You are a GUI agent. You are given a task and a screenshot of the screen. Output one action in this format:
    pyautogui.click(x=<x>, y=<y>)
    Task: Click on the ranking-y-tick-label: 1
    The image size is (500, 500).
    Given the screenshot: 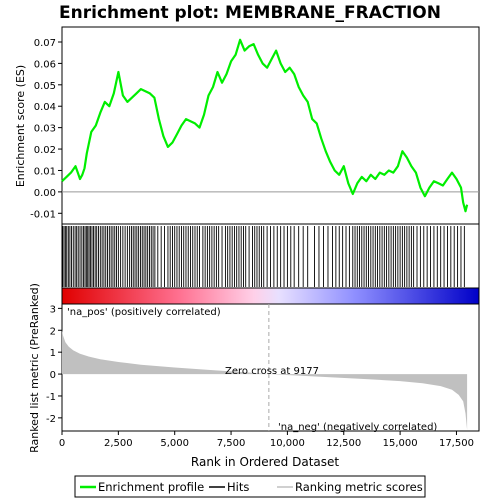 What is the action you would take?
    pyautogui.click(x=53, y=353)
    